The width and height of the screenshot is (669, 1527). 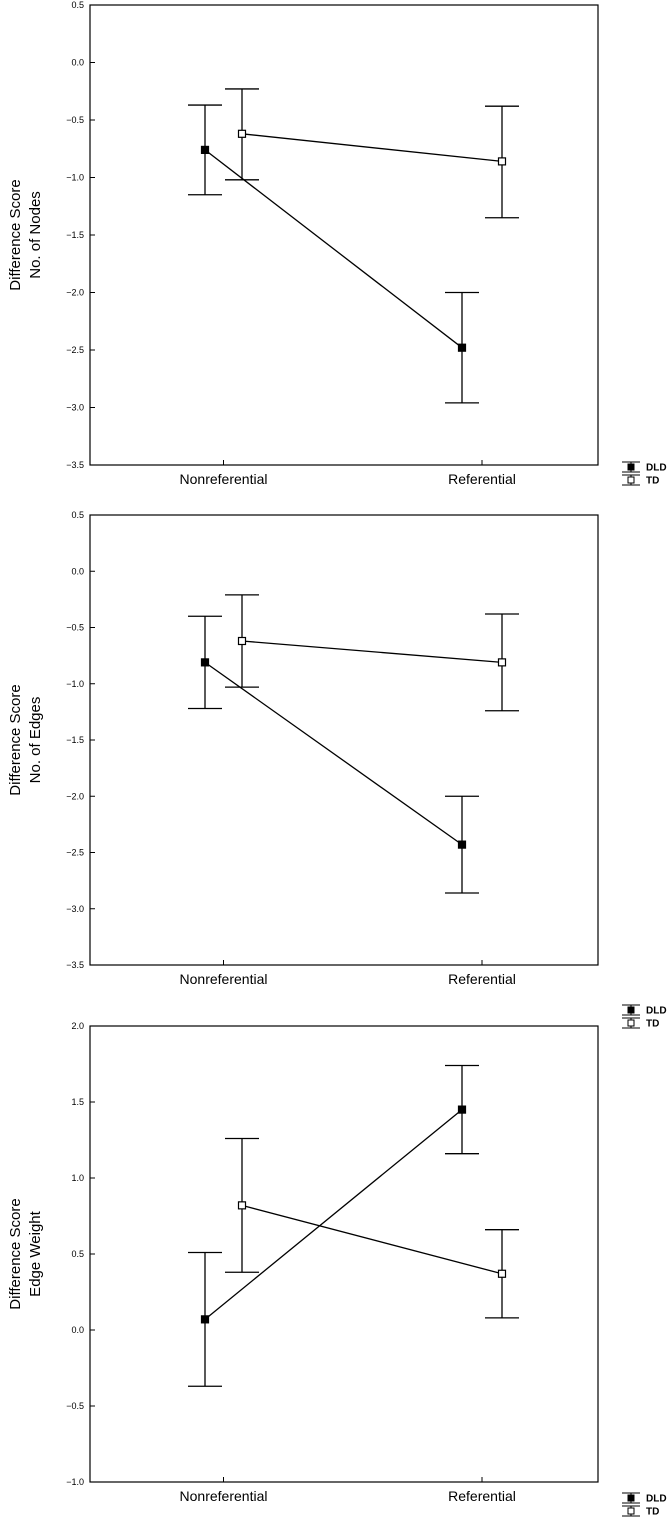 I want to click on y-tick-label: 2.0, so click(x=77, y=1026).